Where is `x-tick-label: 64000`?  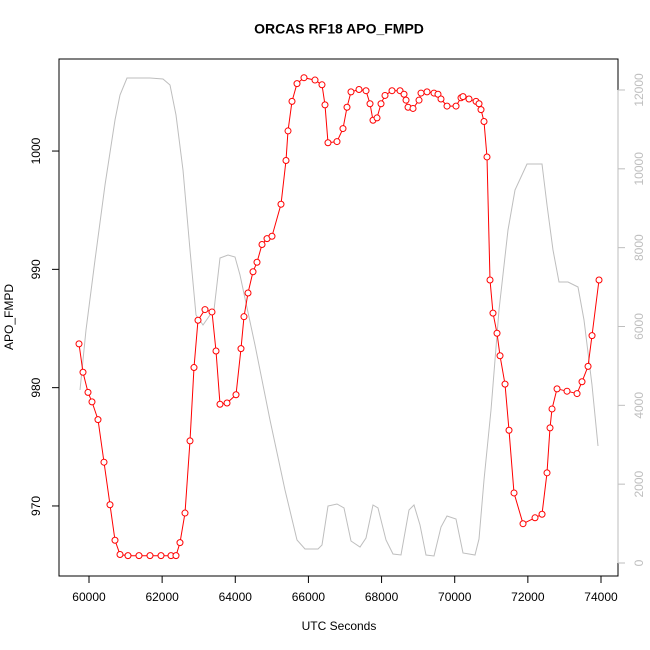 x-tick-label: 64000 is located at coordinates (236, 597).